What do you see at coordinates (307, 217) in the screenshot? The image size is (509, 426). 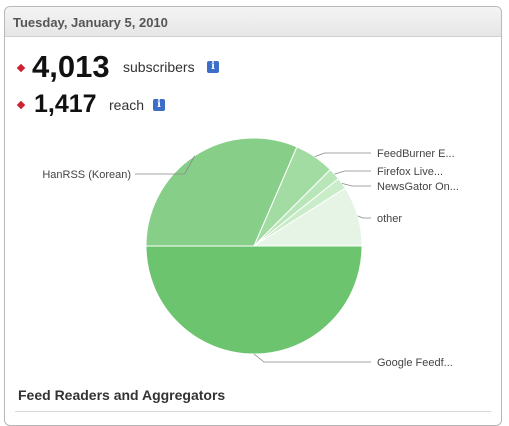 I see `pie-slice-other` at bounding box center [307, 217].